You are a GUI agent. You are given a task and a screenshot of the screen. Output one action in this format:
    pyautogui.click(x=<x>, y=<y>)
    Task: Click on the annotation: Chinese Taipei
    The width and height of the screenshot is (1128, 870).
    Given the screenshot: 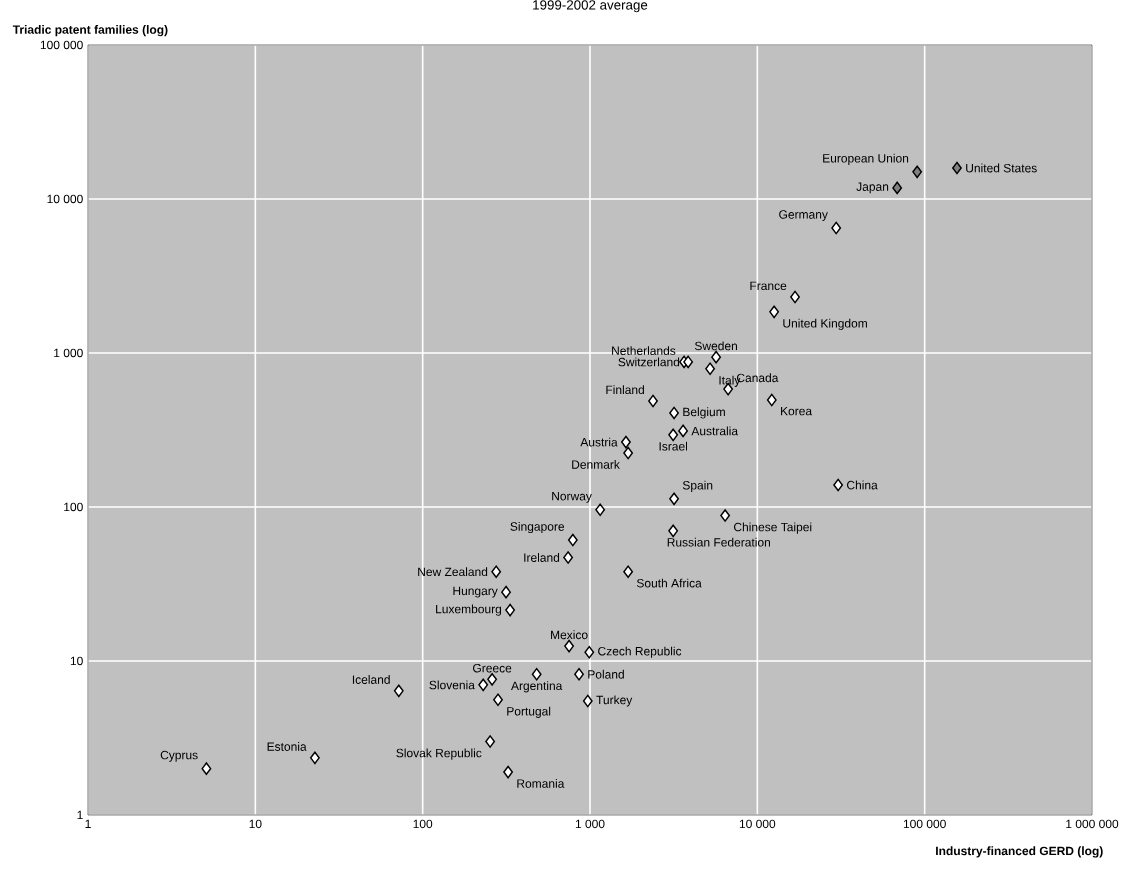 What is the action you would take?
    pyautogui.click(x=773, y=528)
    